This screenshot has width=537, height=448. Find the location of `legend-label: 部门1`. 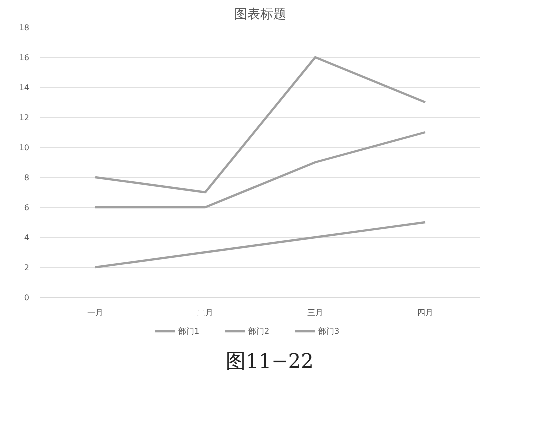

legend-label: 部门1 is located at coordinates (189, 331).